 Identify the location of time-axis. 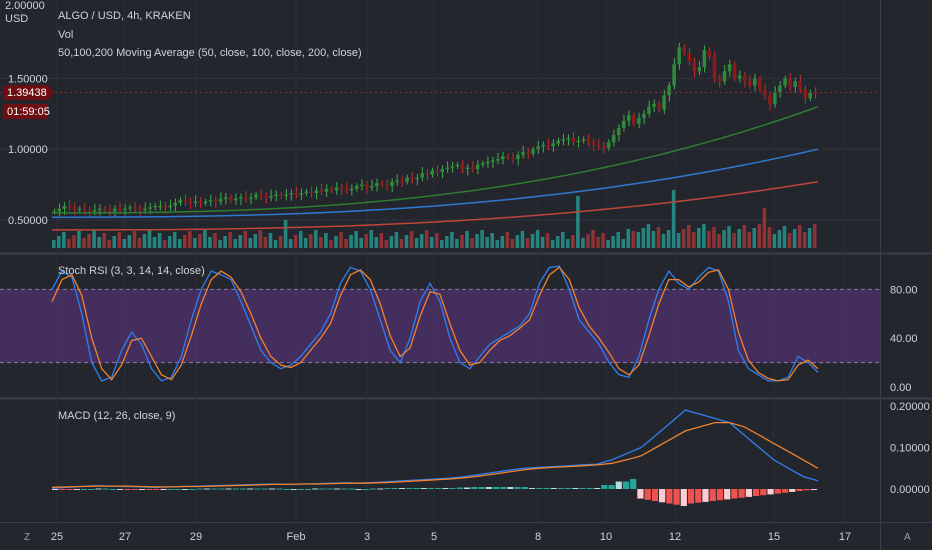
(466, 536).